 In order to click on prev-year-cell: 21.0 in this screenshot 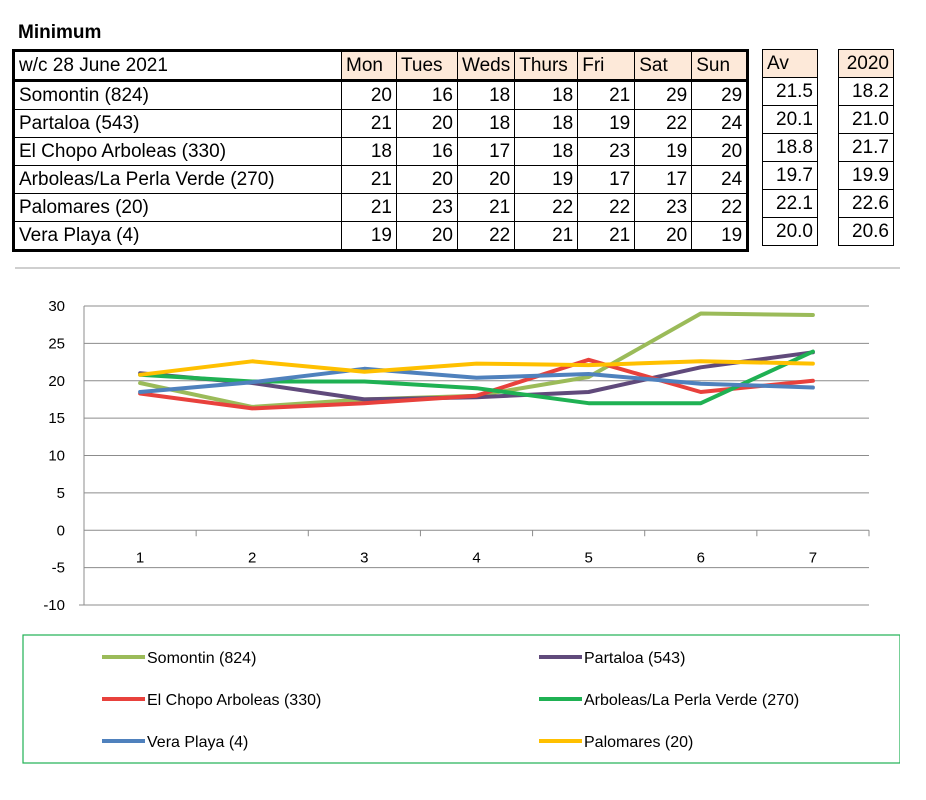, I will do `click(866, 119)`.